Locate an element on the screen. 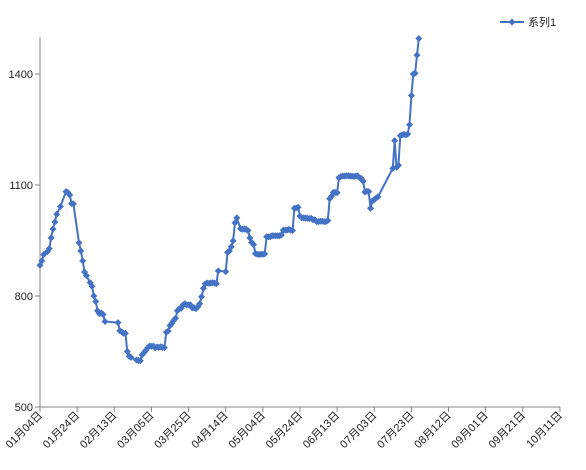  x-tick-label: 06月13日 is located at coordinates (321, 430).